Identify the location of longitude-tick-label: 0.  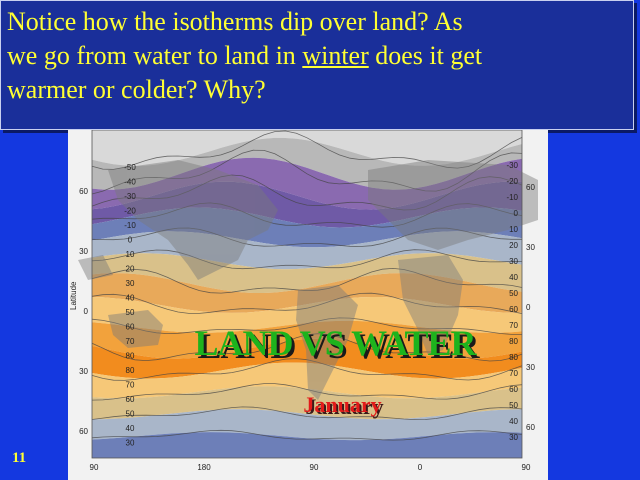
(420, 467).